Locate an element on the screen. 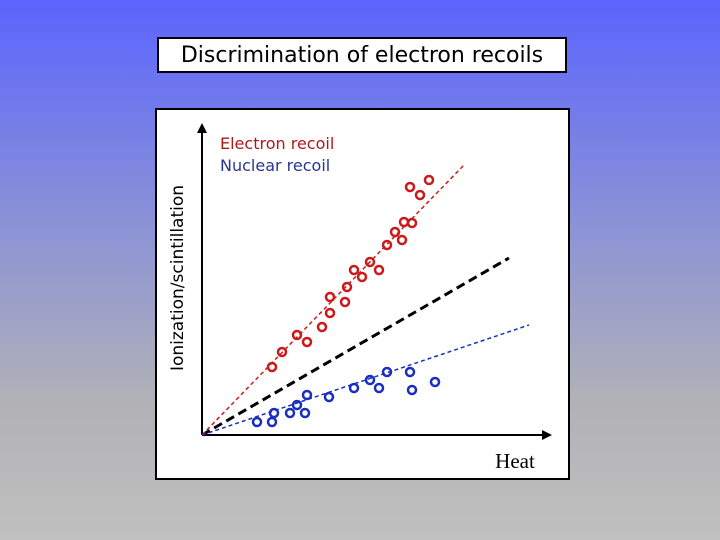 The height and width of the screenshot is (540, 720). y-axis-label: Ionization/scintillation is located at coordinates (178, 278).